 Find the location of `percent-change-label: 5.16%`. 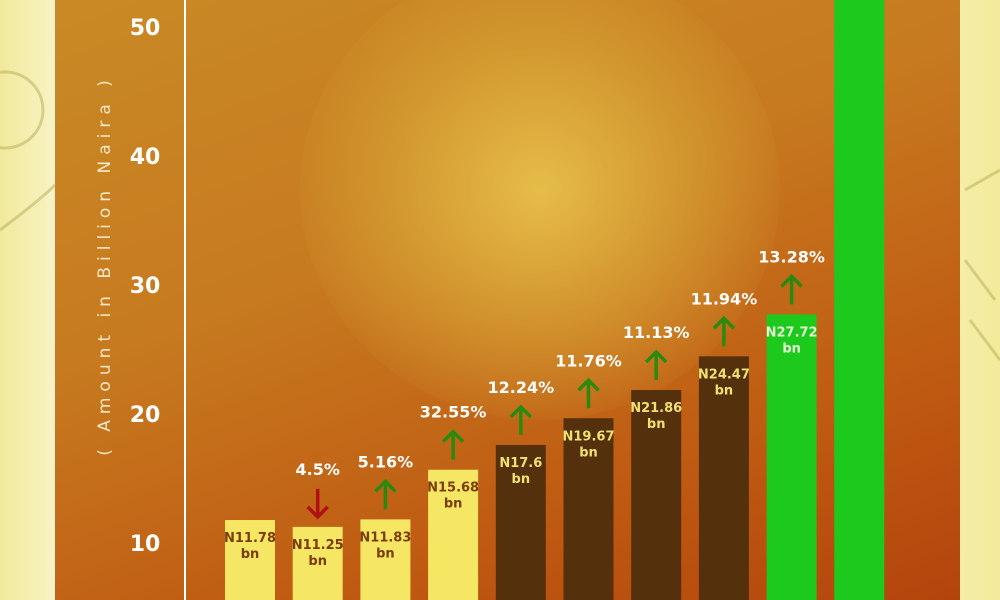

percent-change-label: 5.16% is located at coordinates (386, 461).